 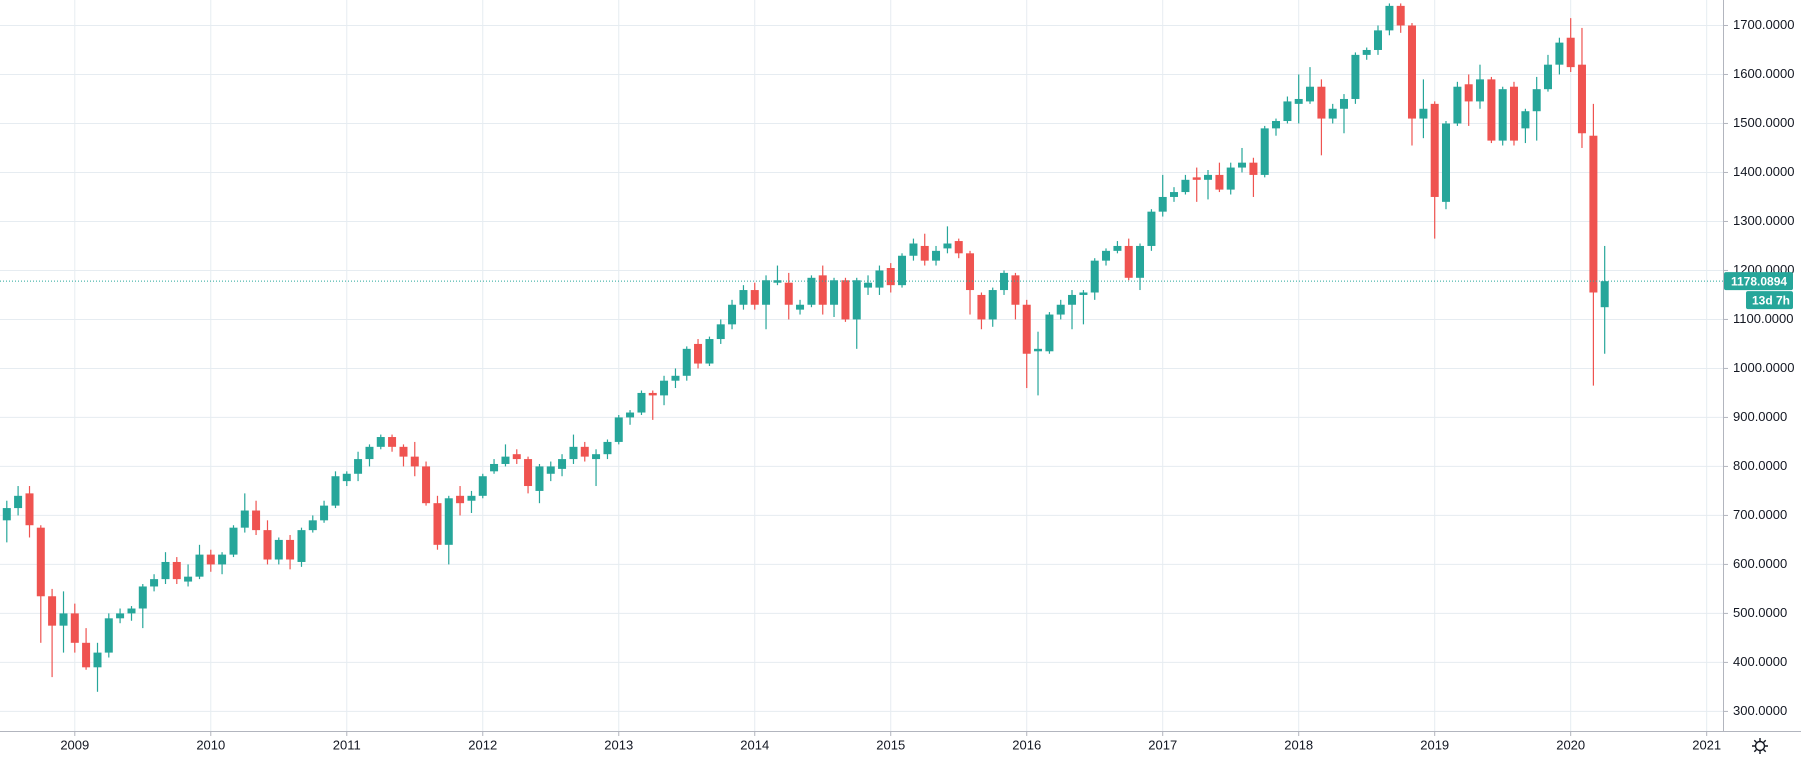 What do you see at coordinates (1760, 661) in the screenshot?
I see `y-tick-label: 400.0000` at bounding box center [1760, 661].